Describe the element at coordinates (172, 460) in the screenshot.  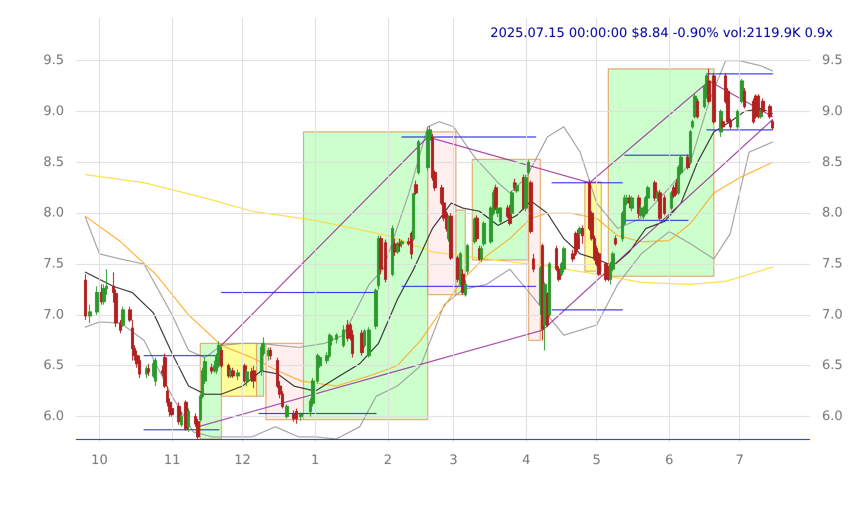
I see `x-tick-label: 11` at that location.